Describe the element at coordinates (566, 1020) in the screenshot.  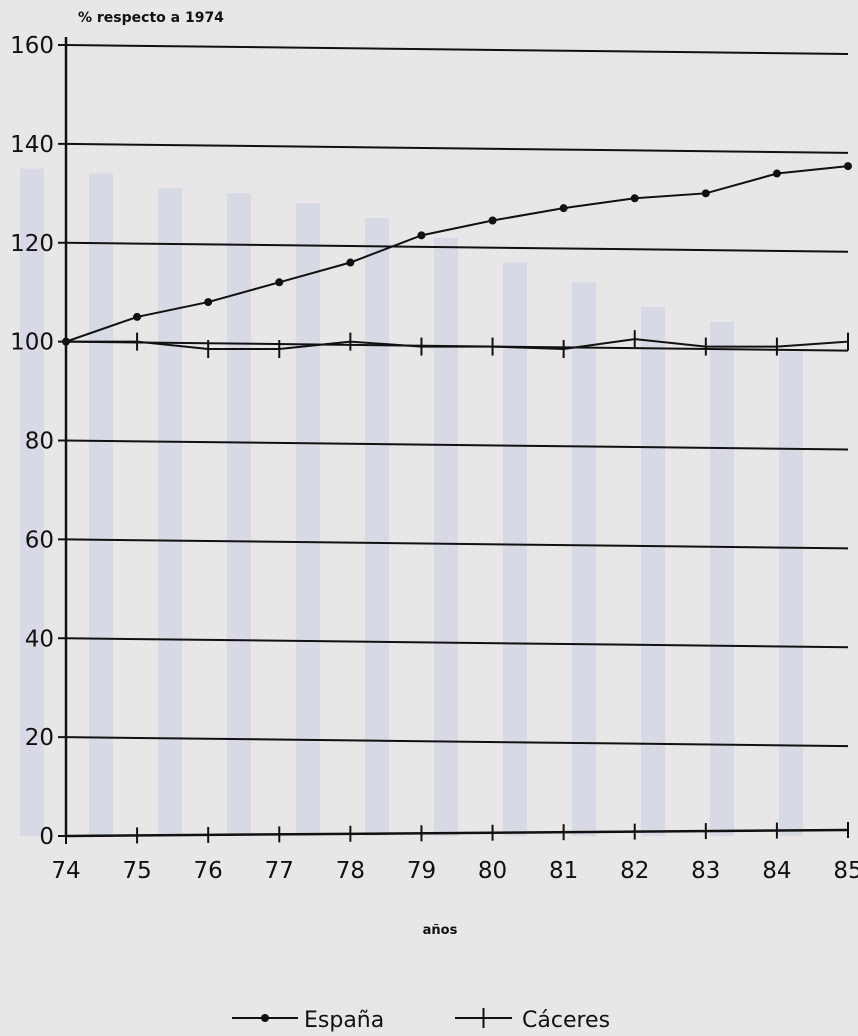
I see `legend-label: Cáceres` at that location.